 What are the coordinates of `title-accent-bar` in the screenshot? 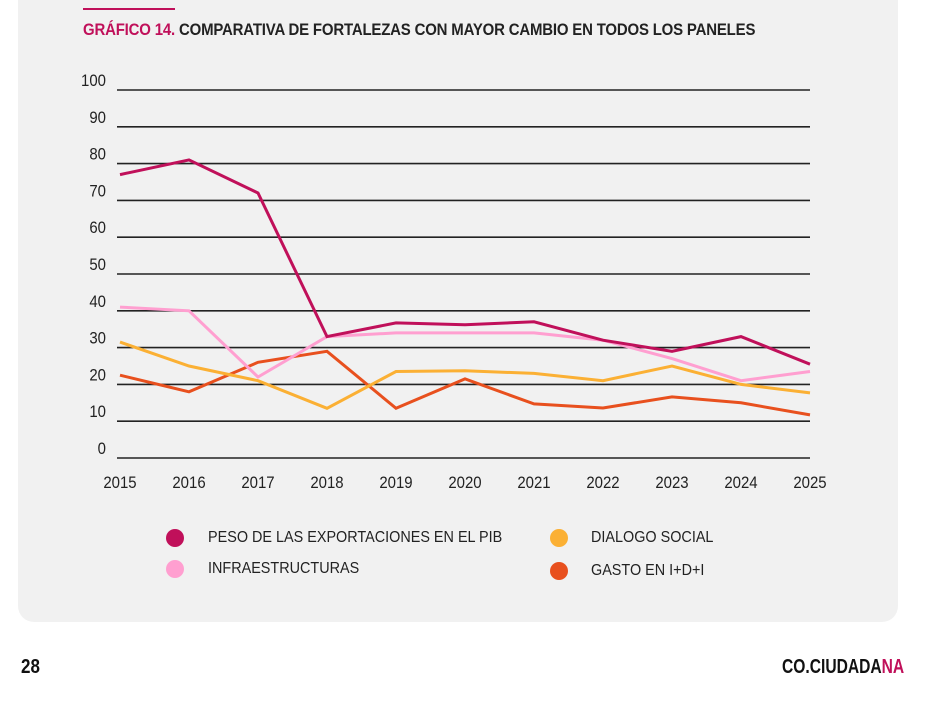 It's located at (129, 9).